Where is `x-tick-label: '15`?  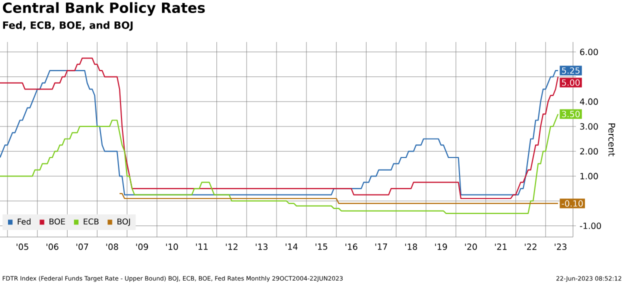 x-tick-label: '15 is located at coordinates (322, 247).